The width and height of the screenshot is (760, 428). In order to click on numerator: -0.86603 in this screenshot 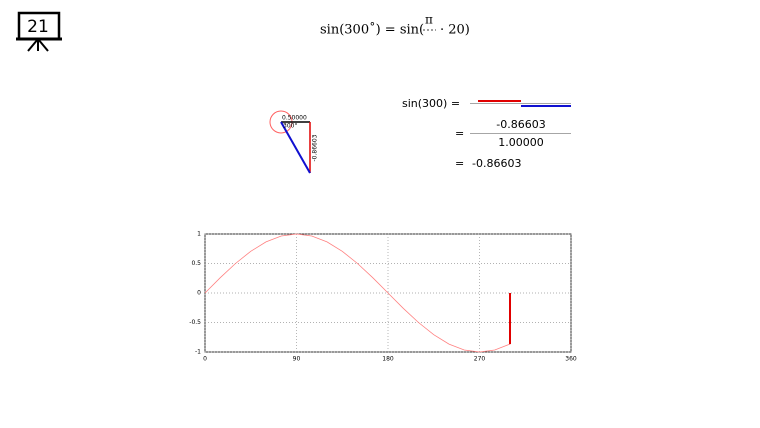, I will do `click(520, 124)`.